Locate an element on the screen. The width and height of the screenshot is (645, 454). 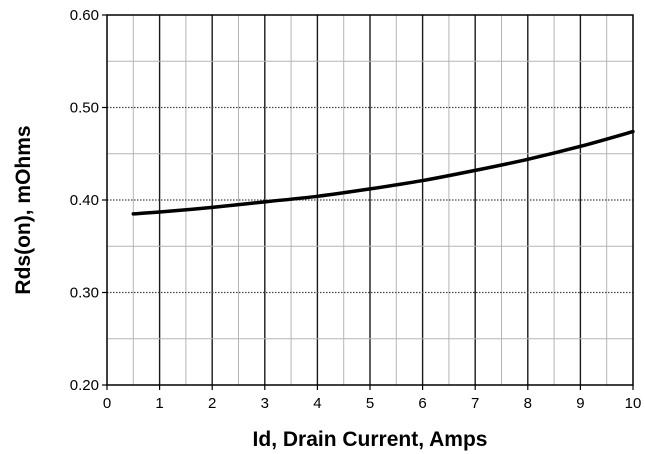
x-tick-label: 8 is located at coordinates (528, 403).